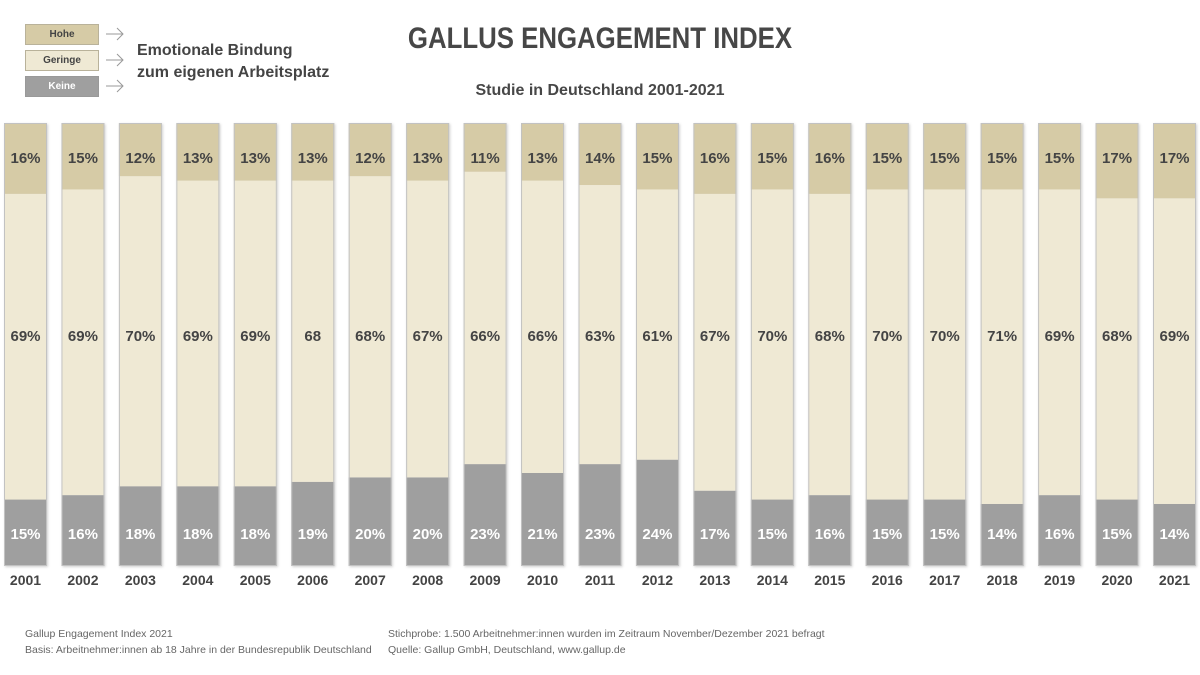 The height and width of the screenshot is (675, 1200). I want to click on bar-segment-hohe-2014, so click(772, 156).